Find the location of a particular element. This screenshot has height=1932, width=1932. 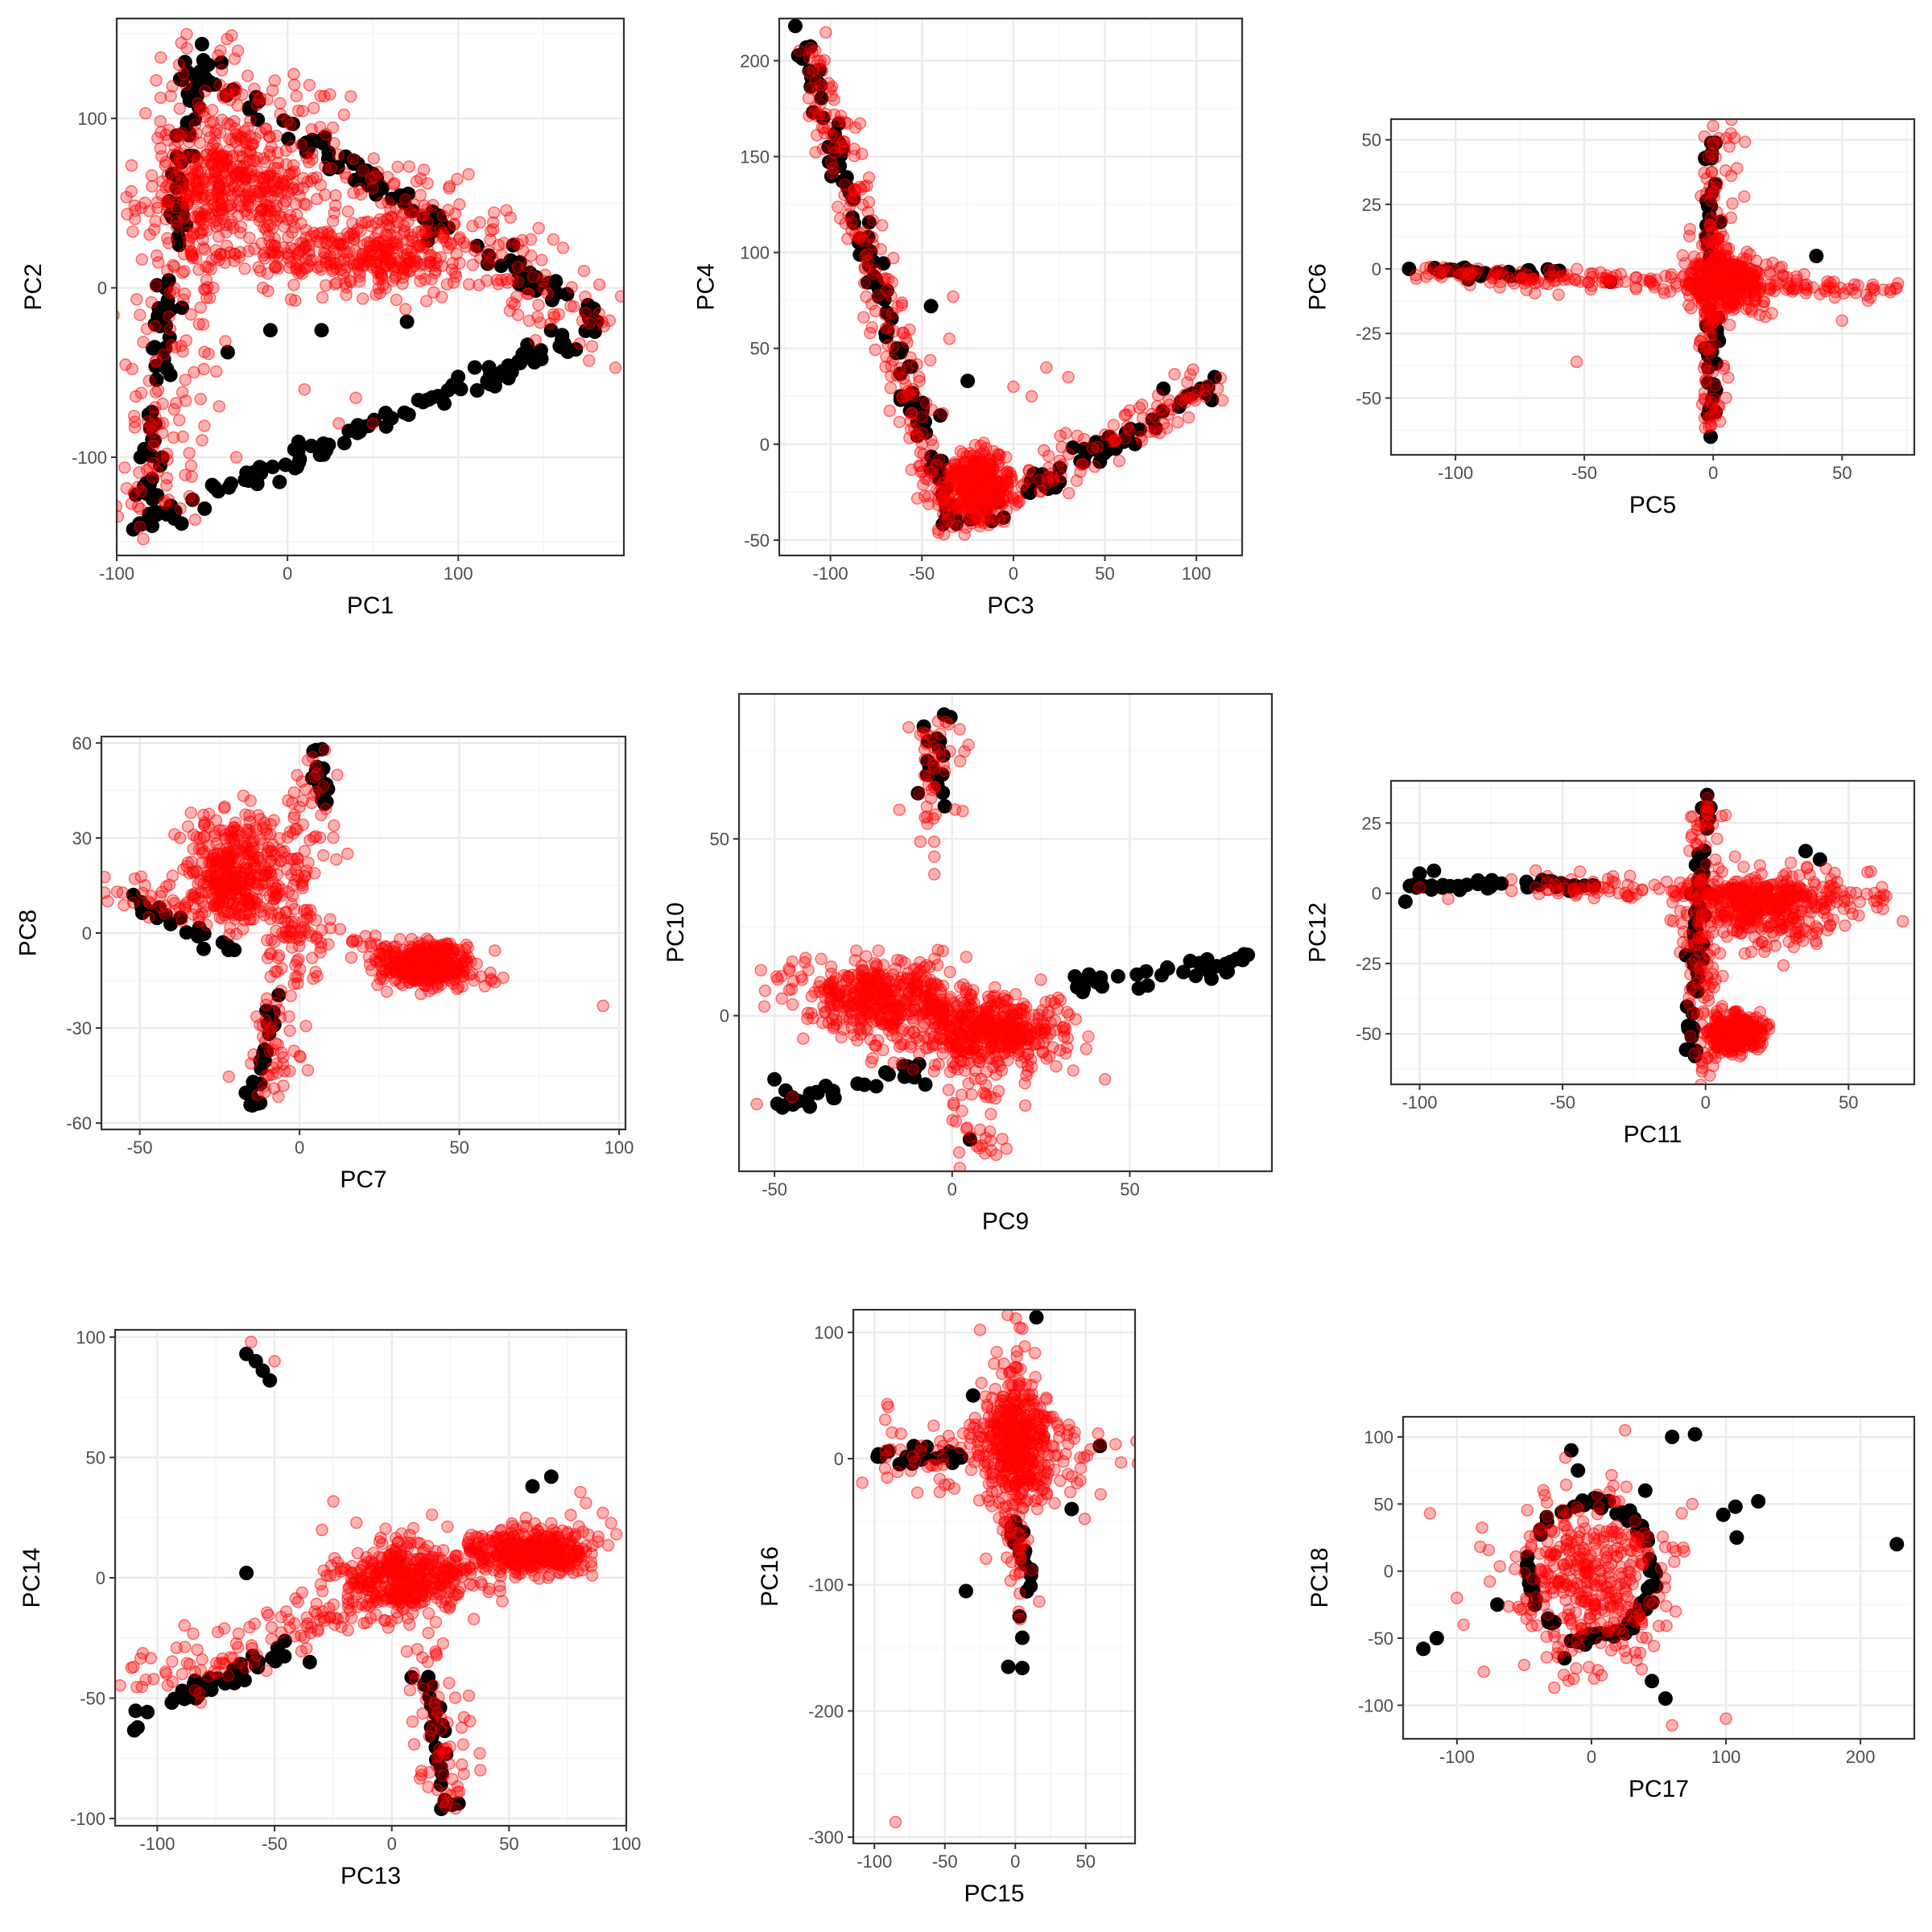

y-tick-label: 100 is located at coordinates (755, 253).